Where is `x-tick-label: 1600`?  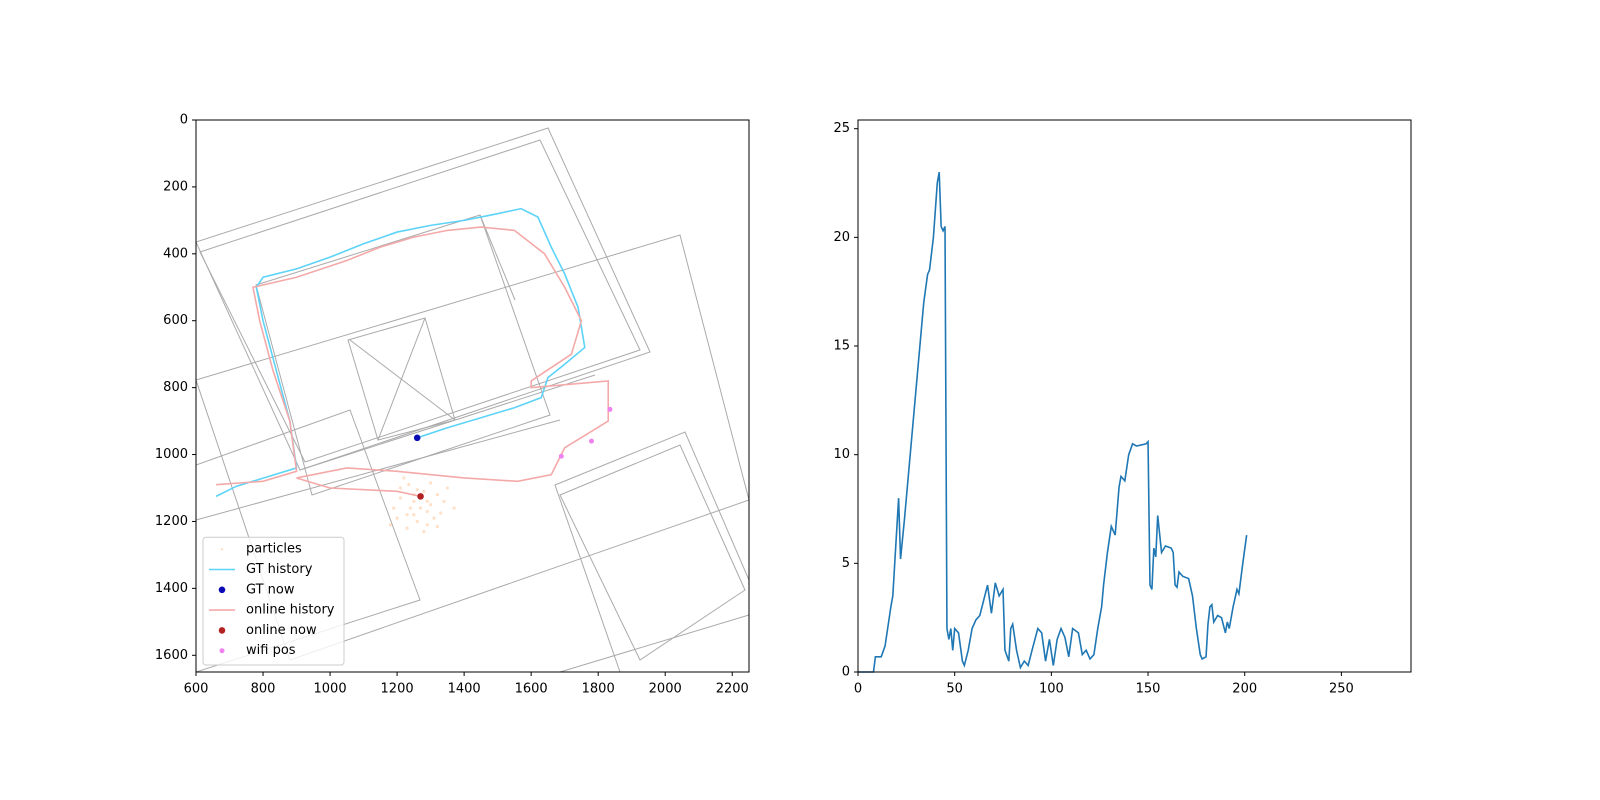
x-tick-label: 1600 is located at coordinates (531, 689).